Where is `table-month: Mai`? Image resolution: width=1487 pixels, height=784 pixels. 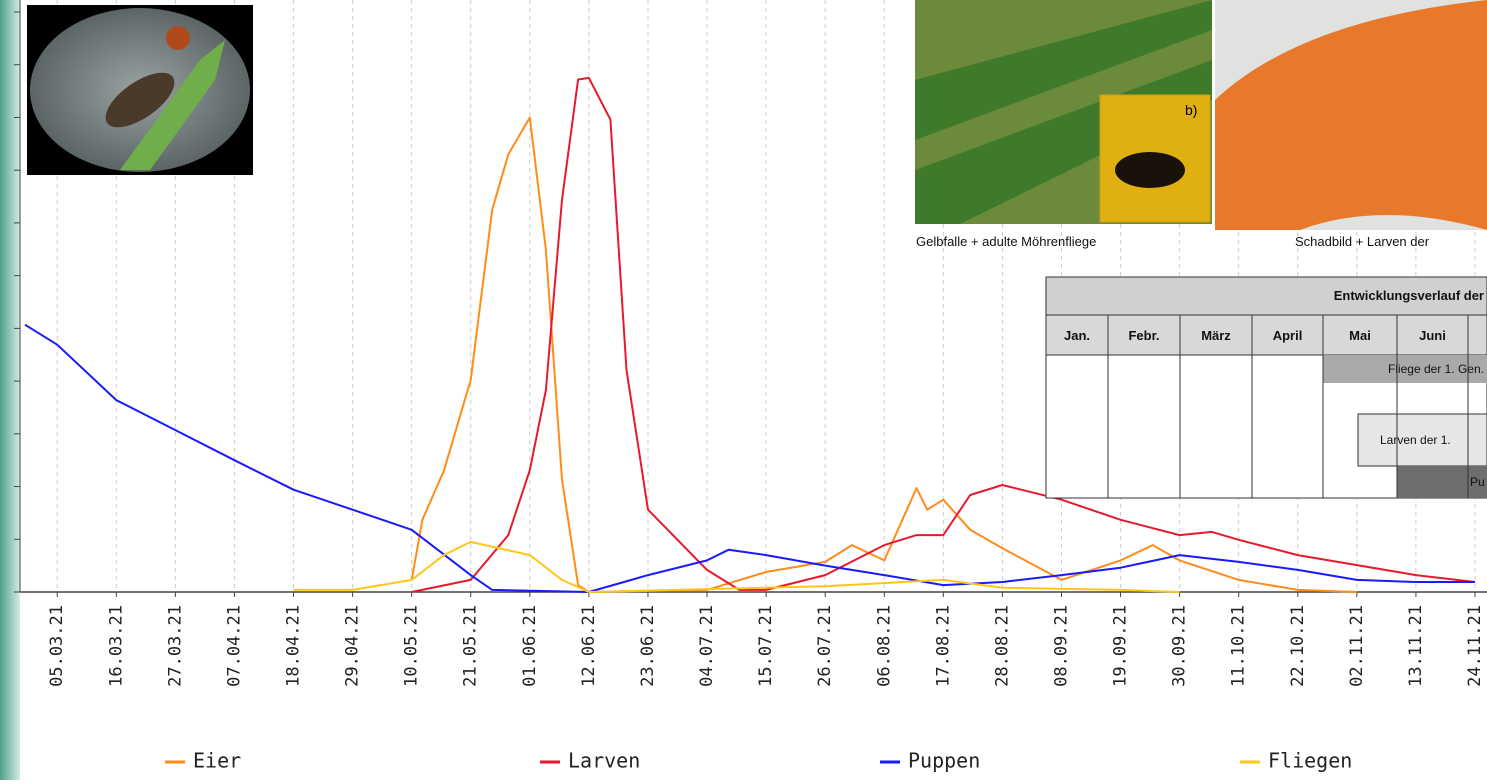 table-month: Mai is located at coordinates (1360, 335).